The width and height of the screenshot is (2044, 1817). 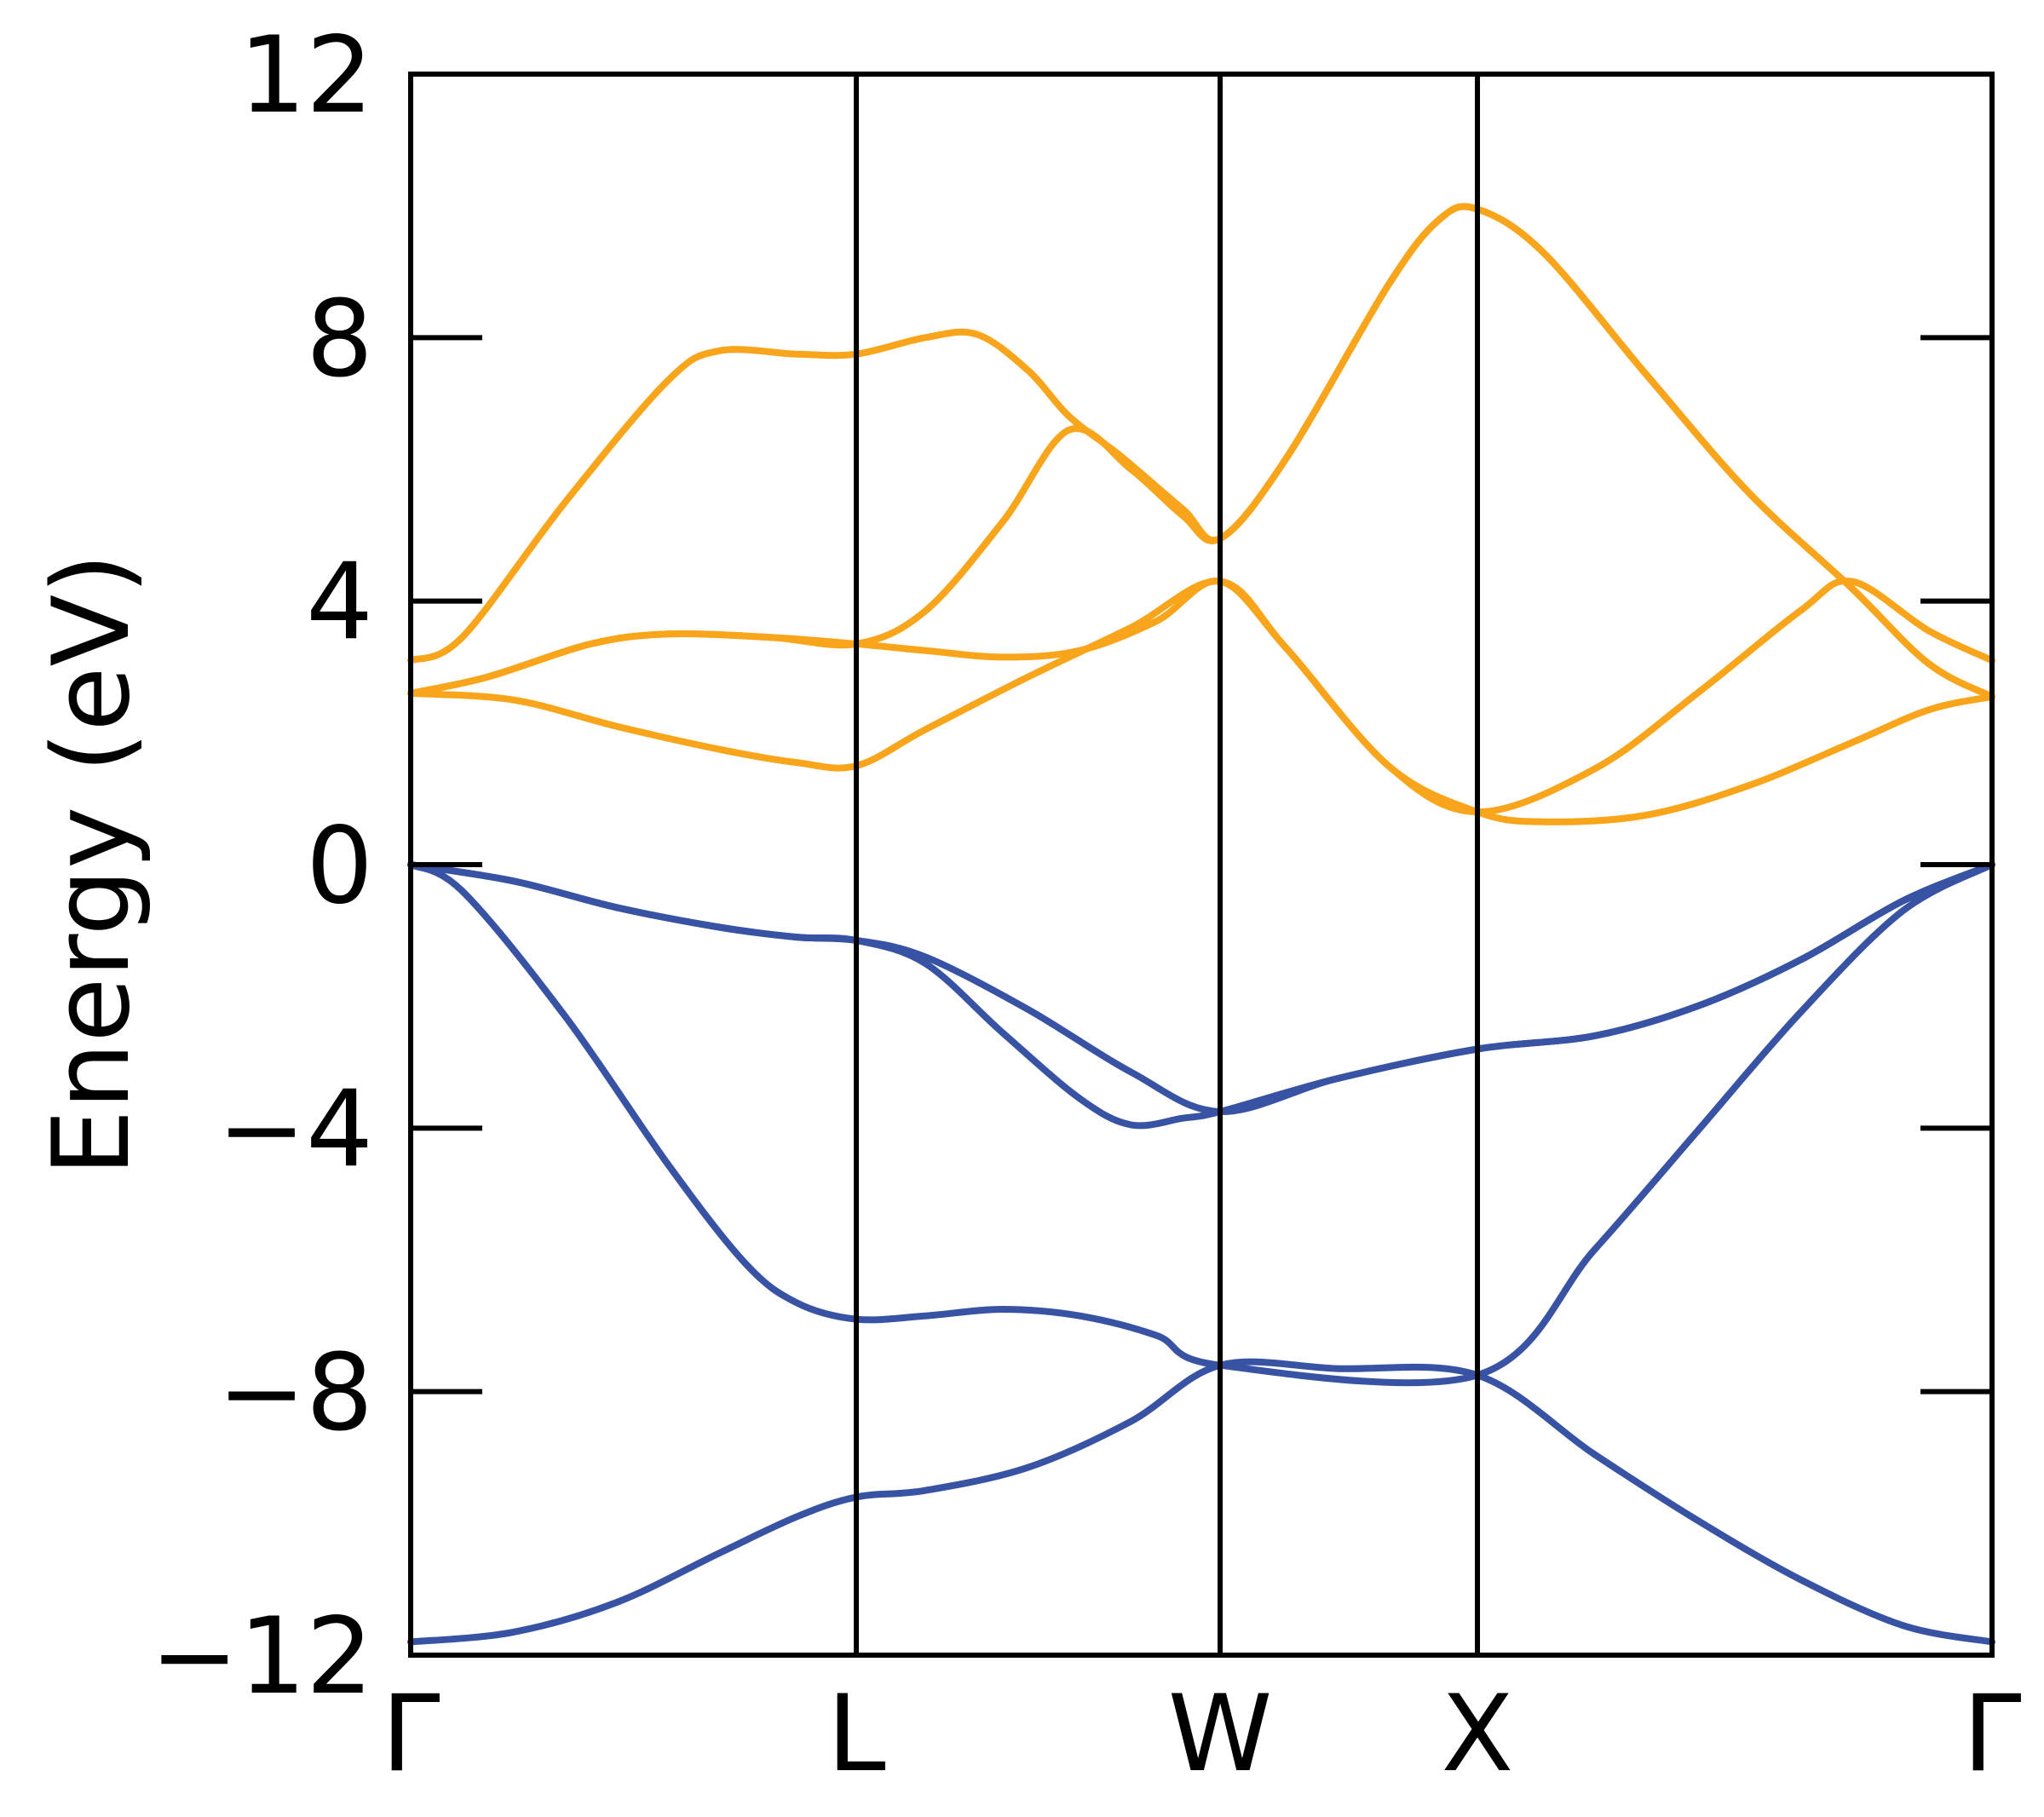 I want to click on y-tick-label: −4, so click(x=295, y=1129).